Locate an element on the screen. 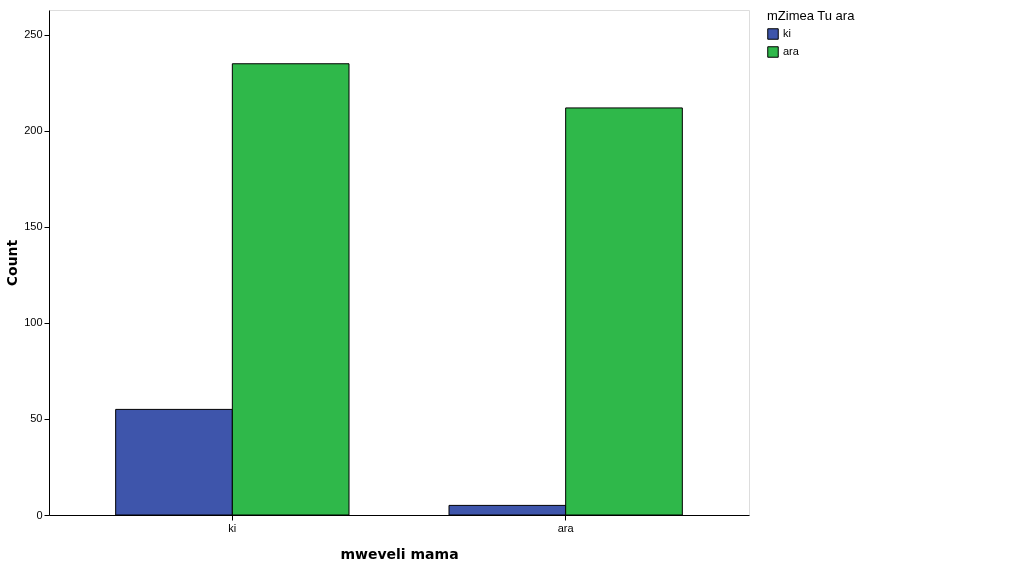 Image resolution: width=1016 pixels, height=588 pixels. y-tick-label: 250 is located at coordinates (33, 34).